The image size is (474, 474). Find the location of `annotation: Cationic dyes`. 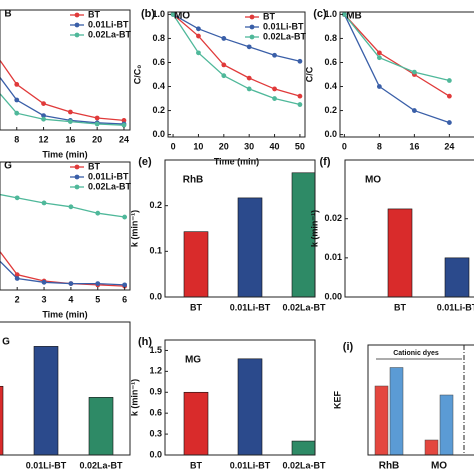

annotation: Cationic dyes is located at coordinates (416, 353).